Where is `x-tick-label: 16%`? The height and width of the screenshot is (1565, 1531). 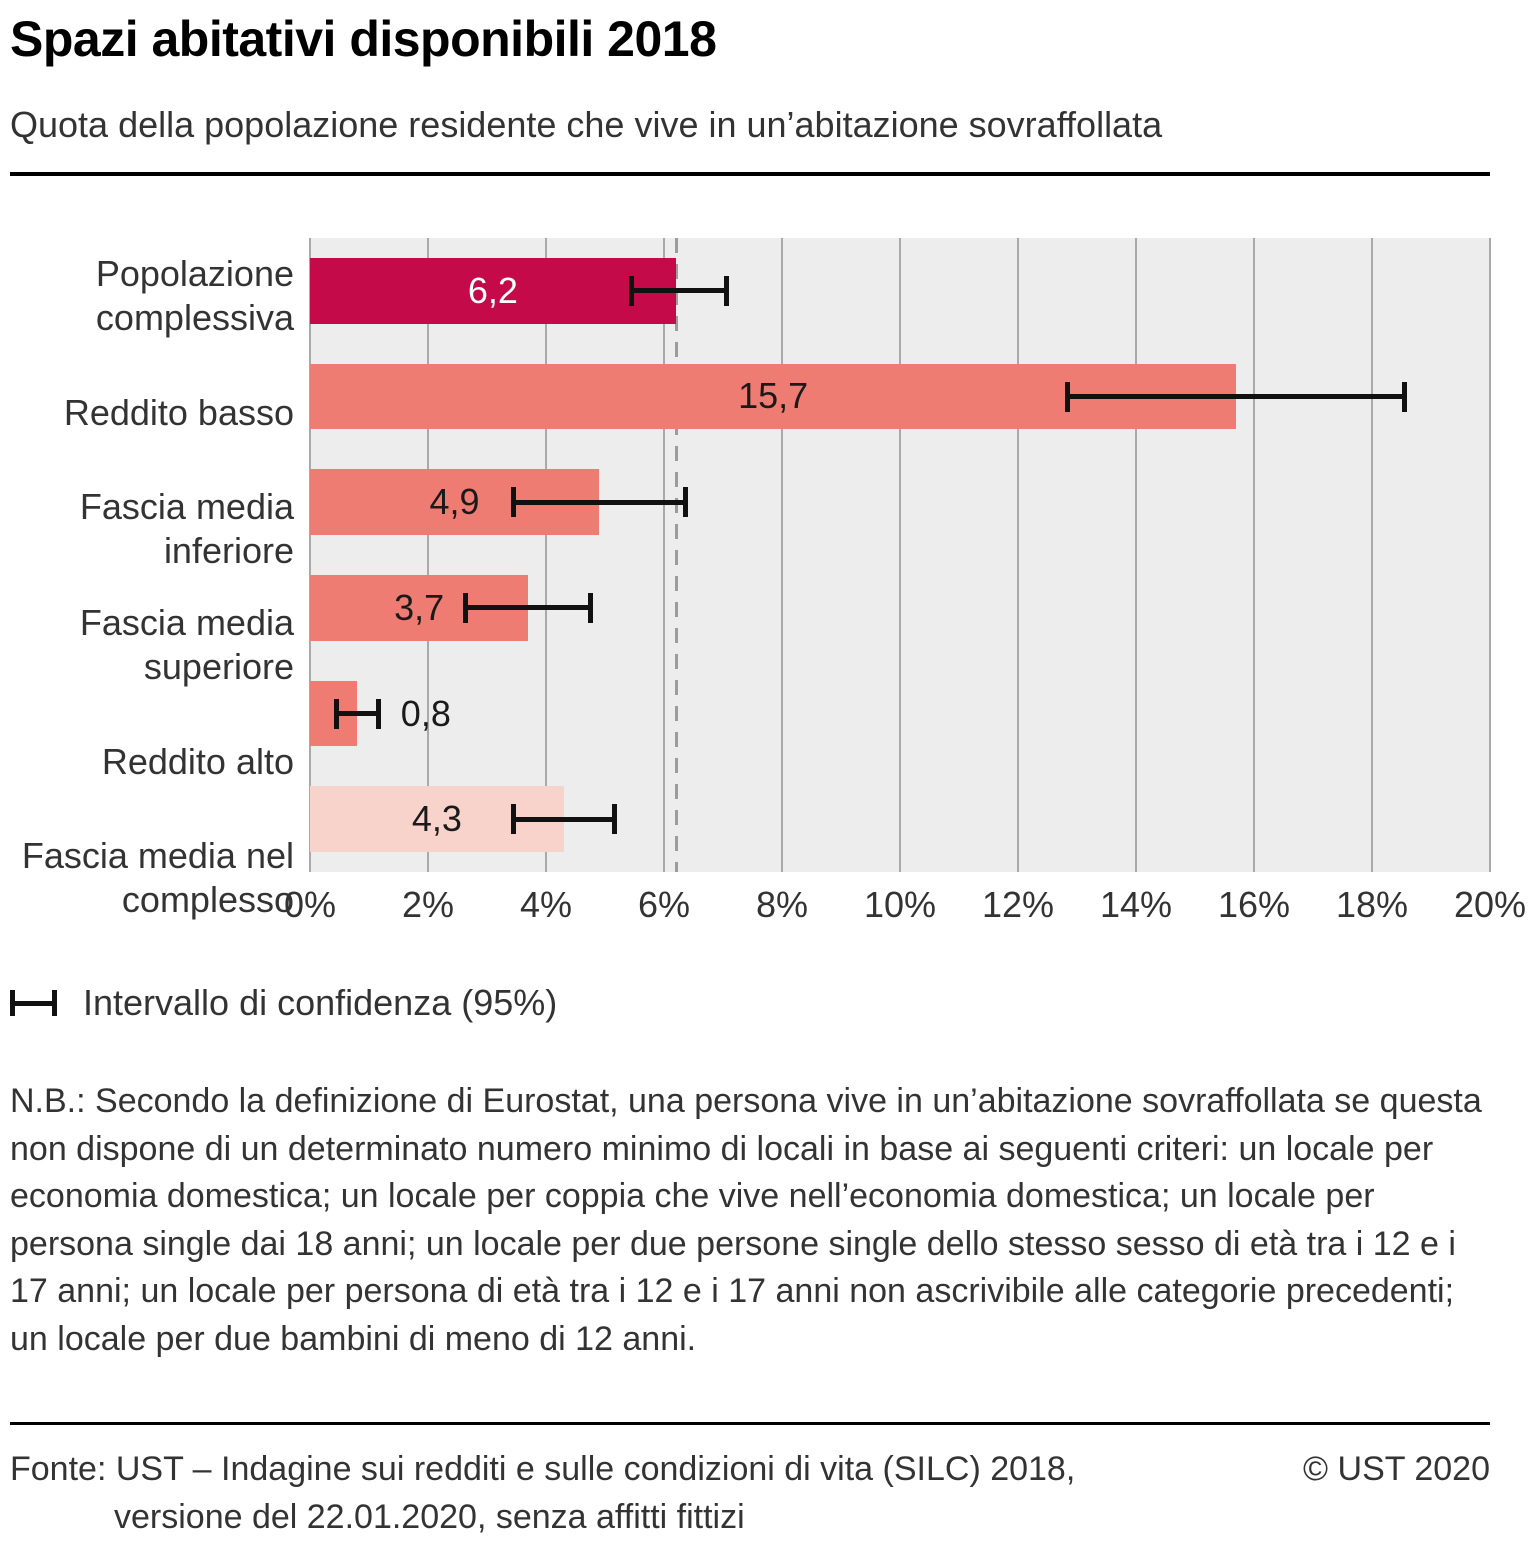 x-tick-label: 16% is located at coordinates (1254, 904).